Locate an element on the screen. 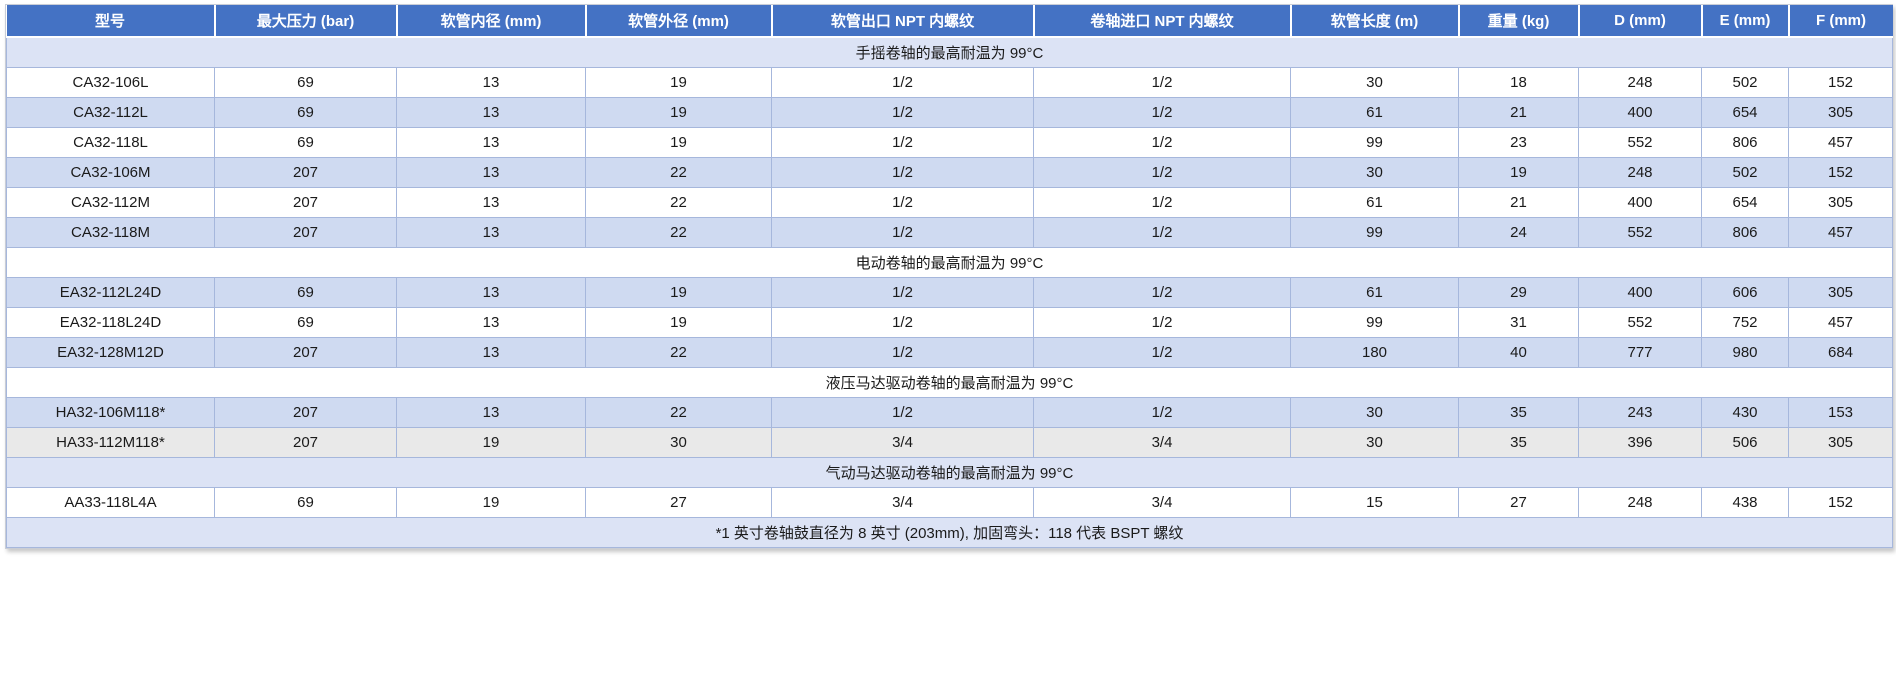 This screenshot has width=1896, height=682. model-cell: CA32-106L is located at coordinates (110, 82).